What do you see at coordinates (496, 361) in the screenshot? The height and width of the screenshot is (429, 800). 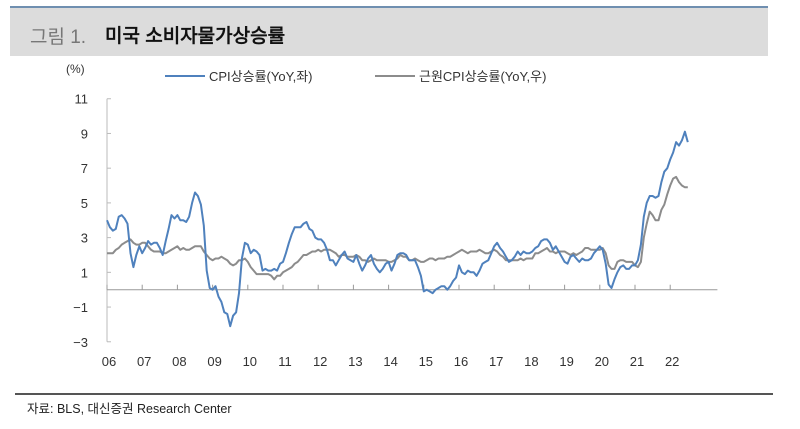 I see `x-tick-label: 17` at bounding box center [496, 361].